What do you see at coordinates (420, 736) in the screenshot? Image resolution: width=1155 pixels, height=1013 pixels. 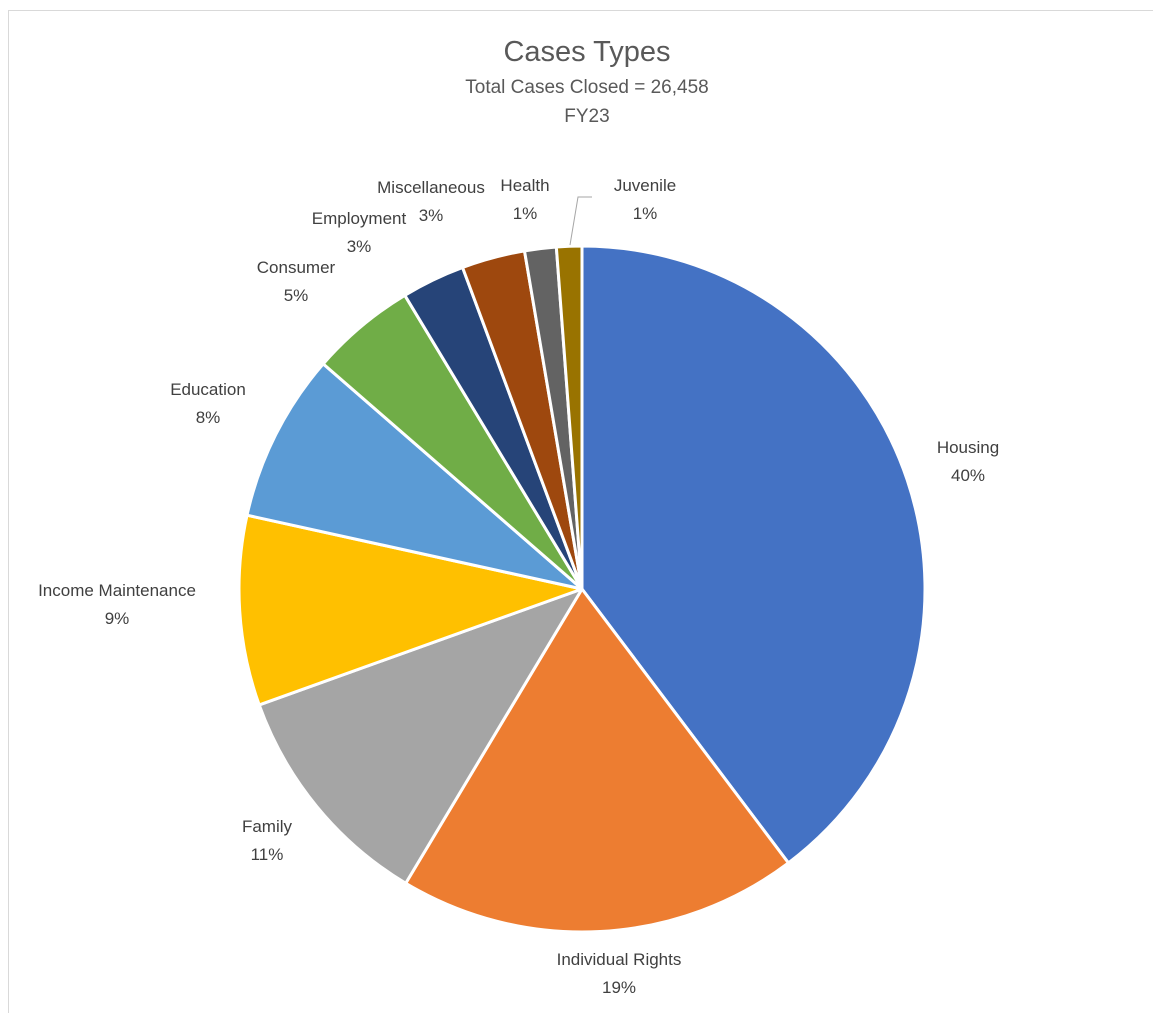 I see `pie-slice-family` at bounding box center [420, 736].